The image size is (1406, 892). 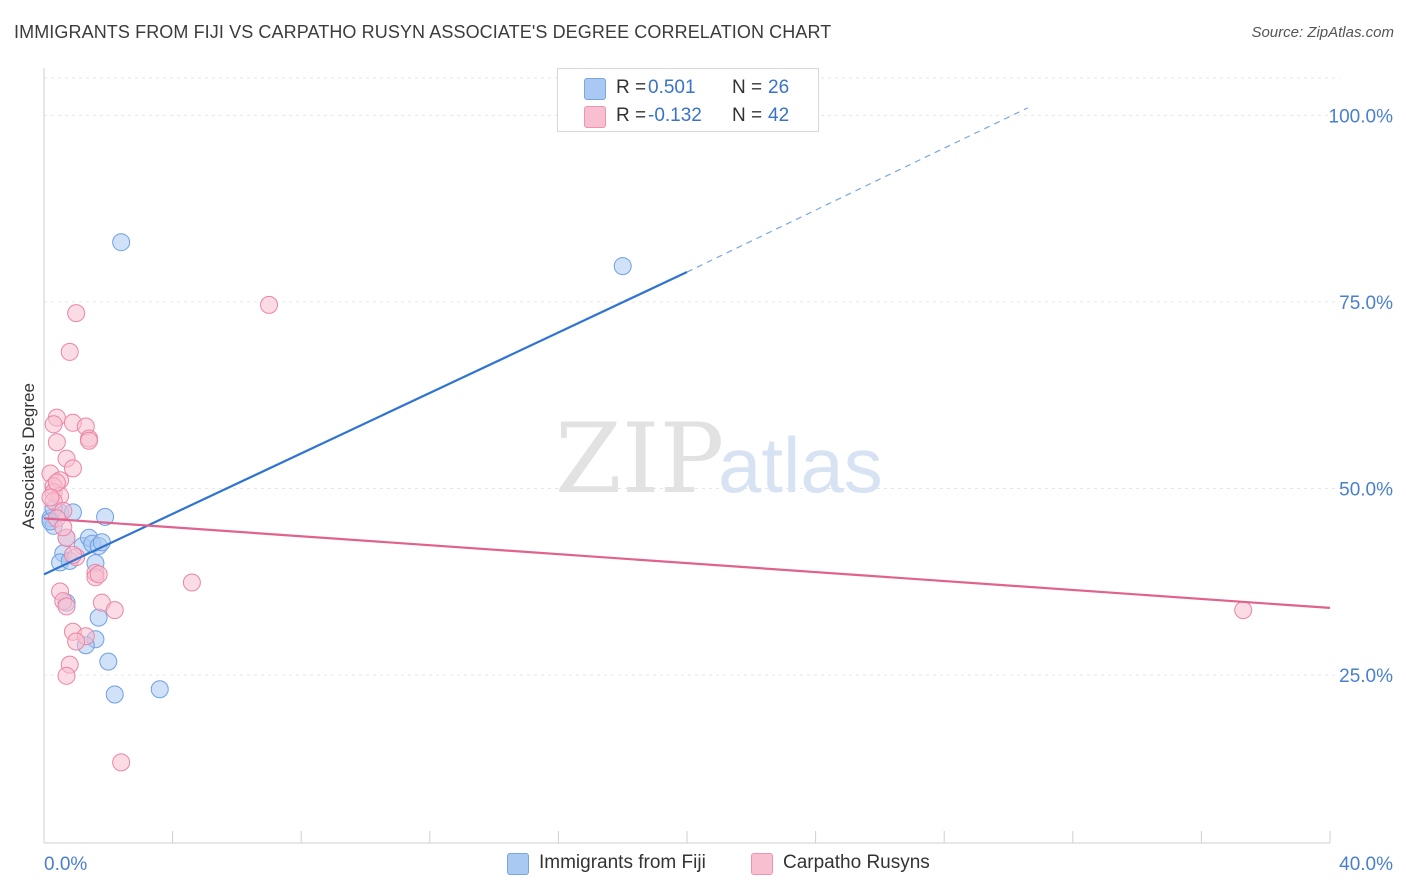 I want to click on watermark-atlas: atlas, so click(x=800, y=465).